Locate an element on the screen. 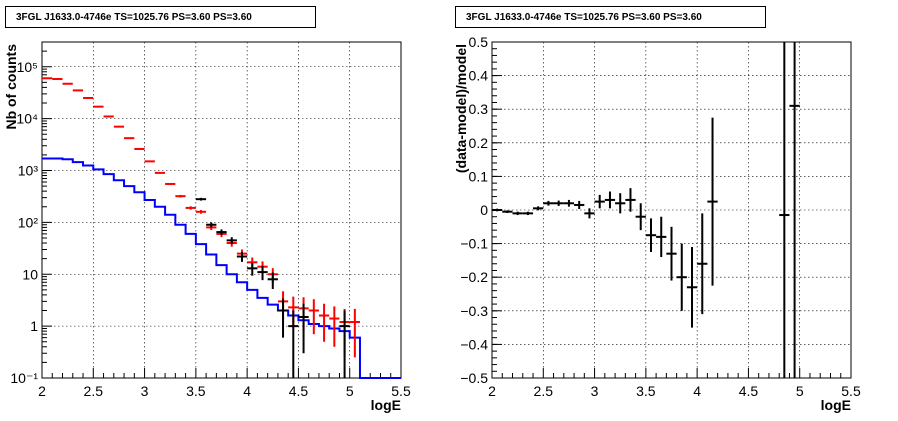 Image resolution: width=898 pixels, height=421 pixels. y-tick-label: 10⁻¹ is located at coordinates (24, 378).